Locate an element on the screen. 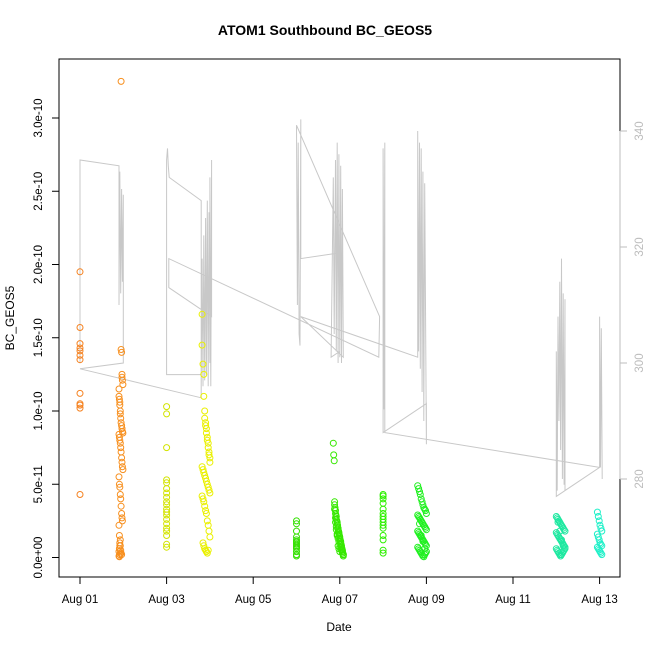 Image resolution: width=650 pixels, height=650 pixels. y-tick-label: 2.0e-10 is located at coordinates (39, 264).